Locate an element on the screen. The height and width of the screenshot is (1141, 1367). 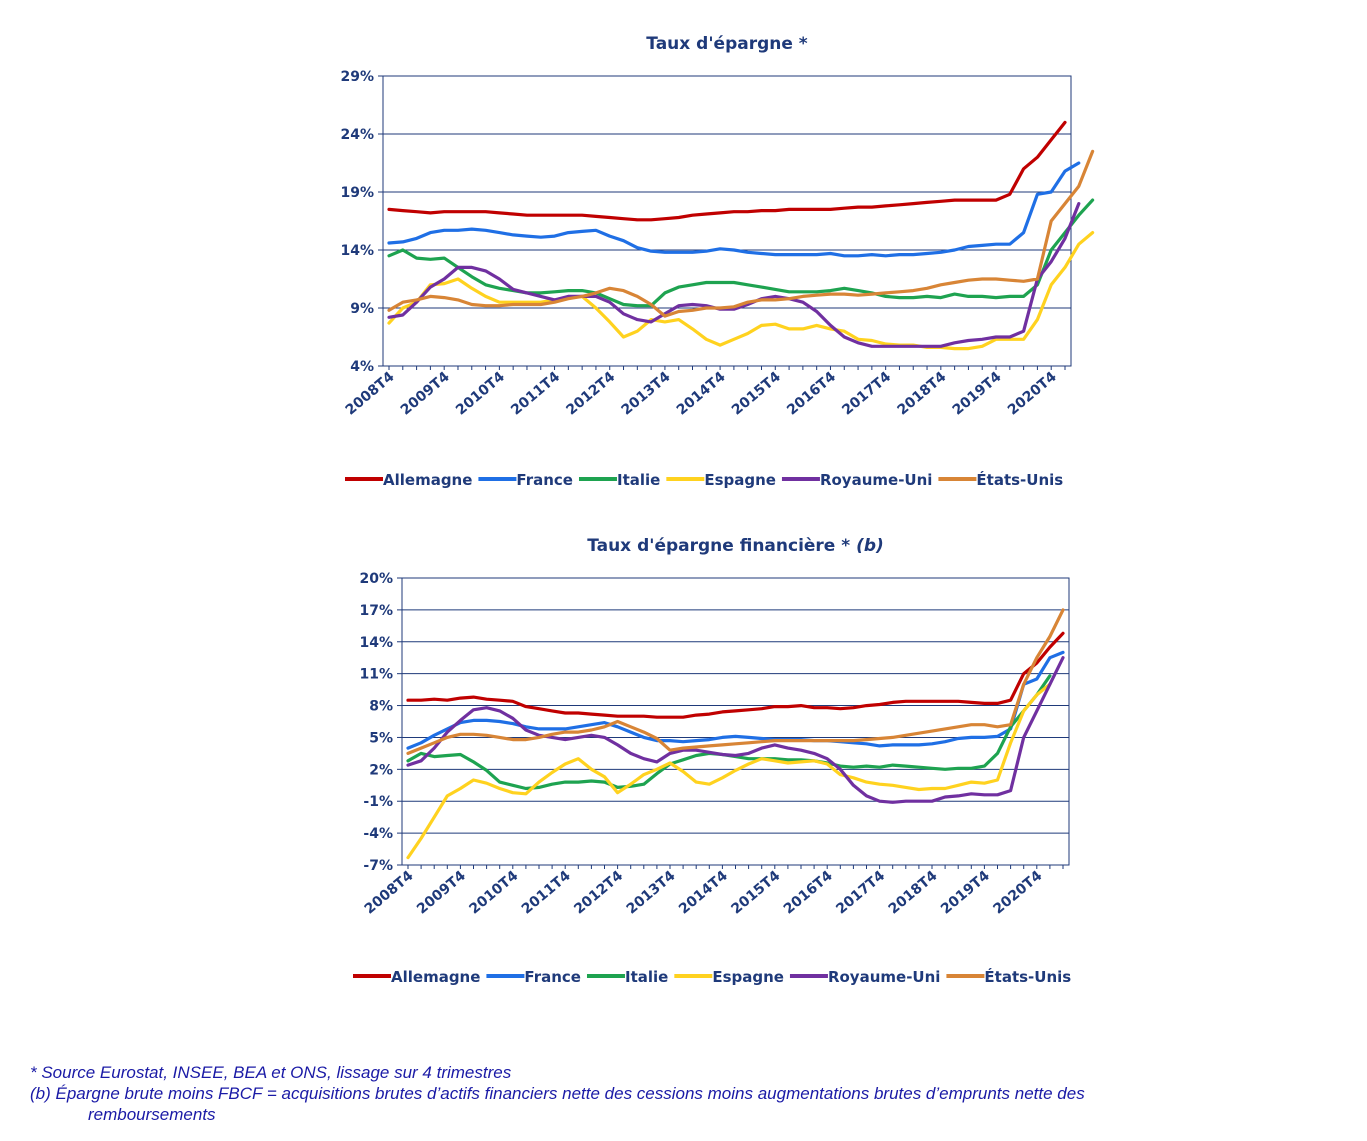
plot-frame is located at coordinates (727, 221).